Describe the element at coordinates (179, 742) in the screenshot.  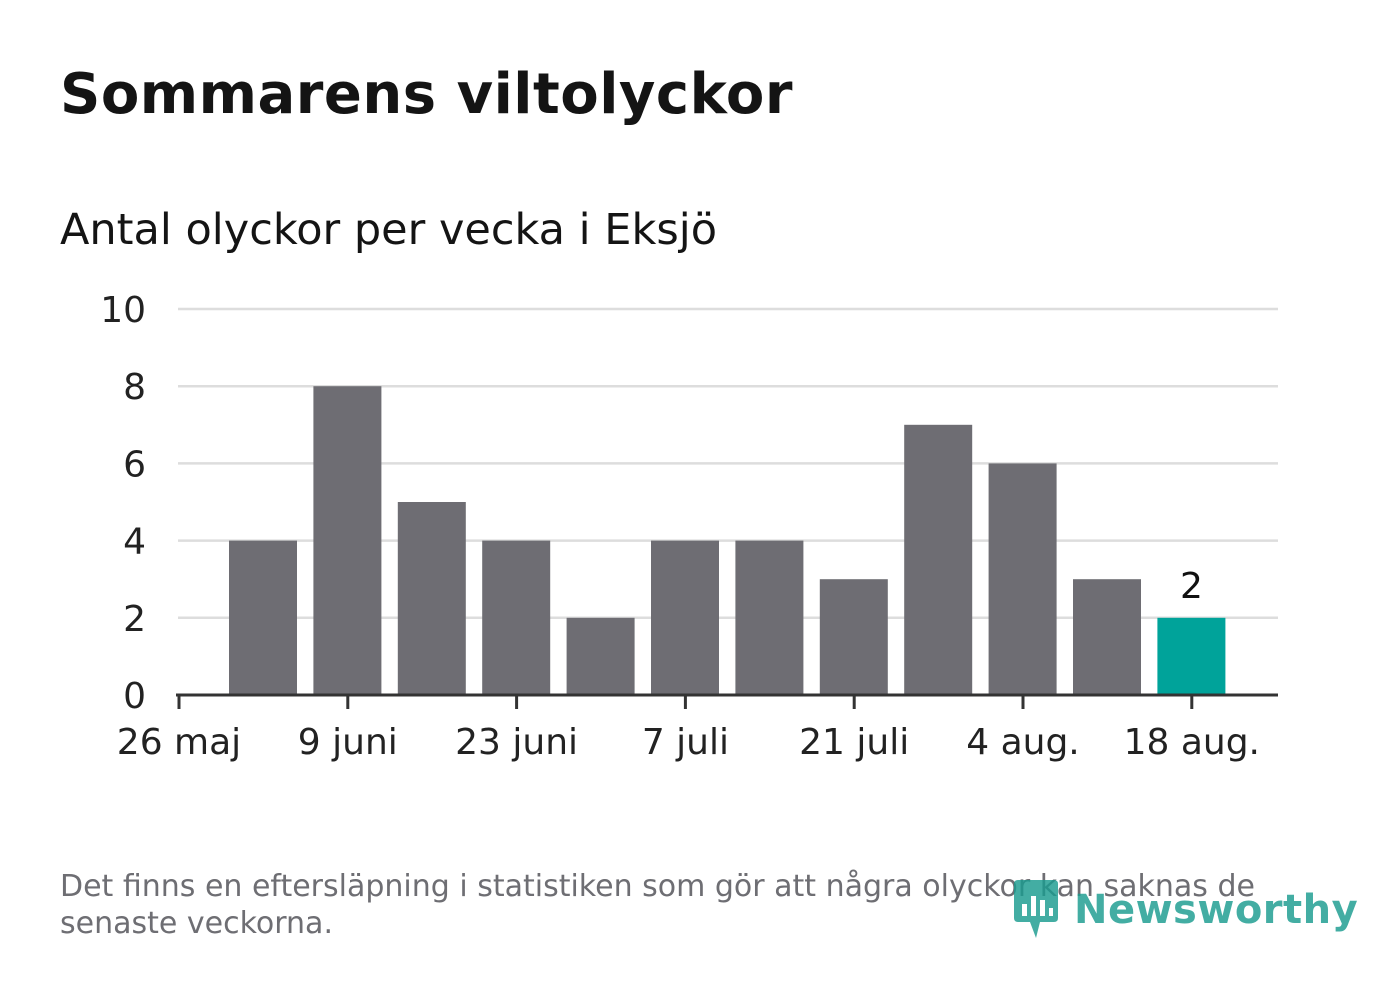
I see `x-tick-label: 26 maj` at that location.